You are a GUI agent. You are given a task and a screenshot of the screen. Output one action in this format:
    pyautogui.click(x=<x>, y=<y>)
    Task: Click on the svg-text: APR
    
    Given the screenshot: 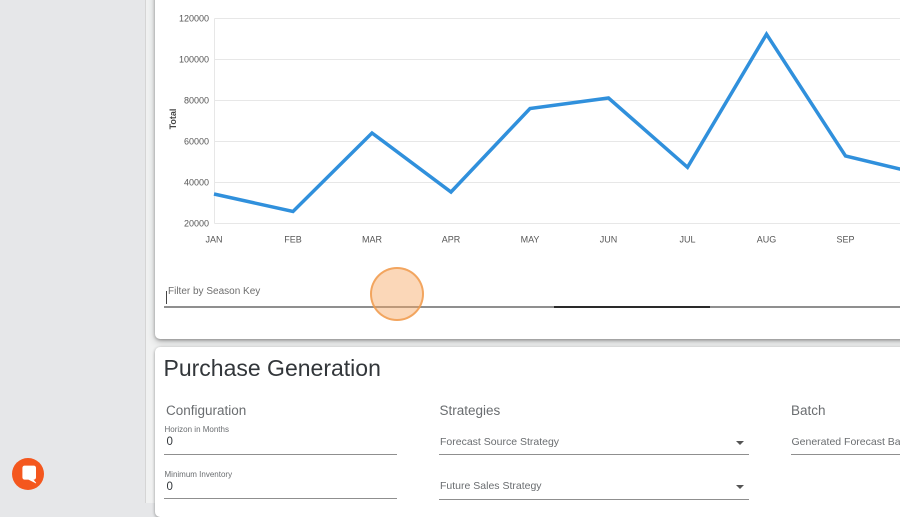 What is the action you would take?
    pyautogui.click(x=451, y=240)
    